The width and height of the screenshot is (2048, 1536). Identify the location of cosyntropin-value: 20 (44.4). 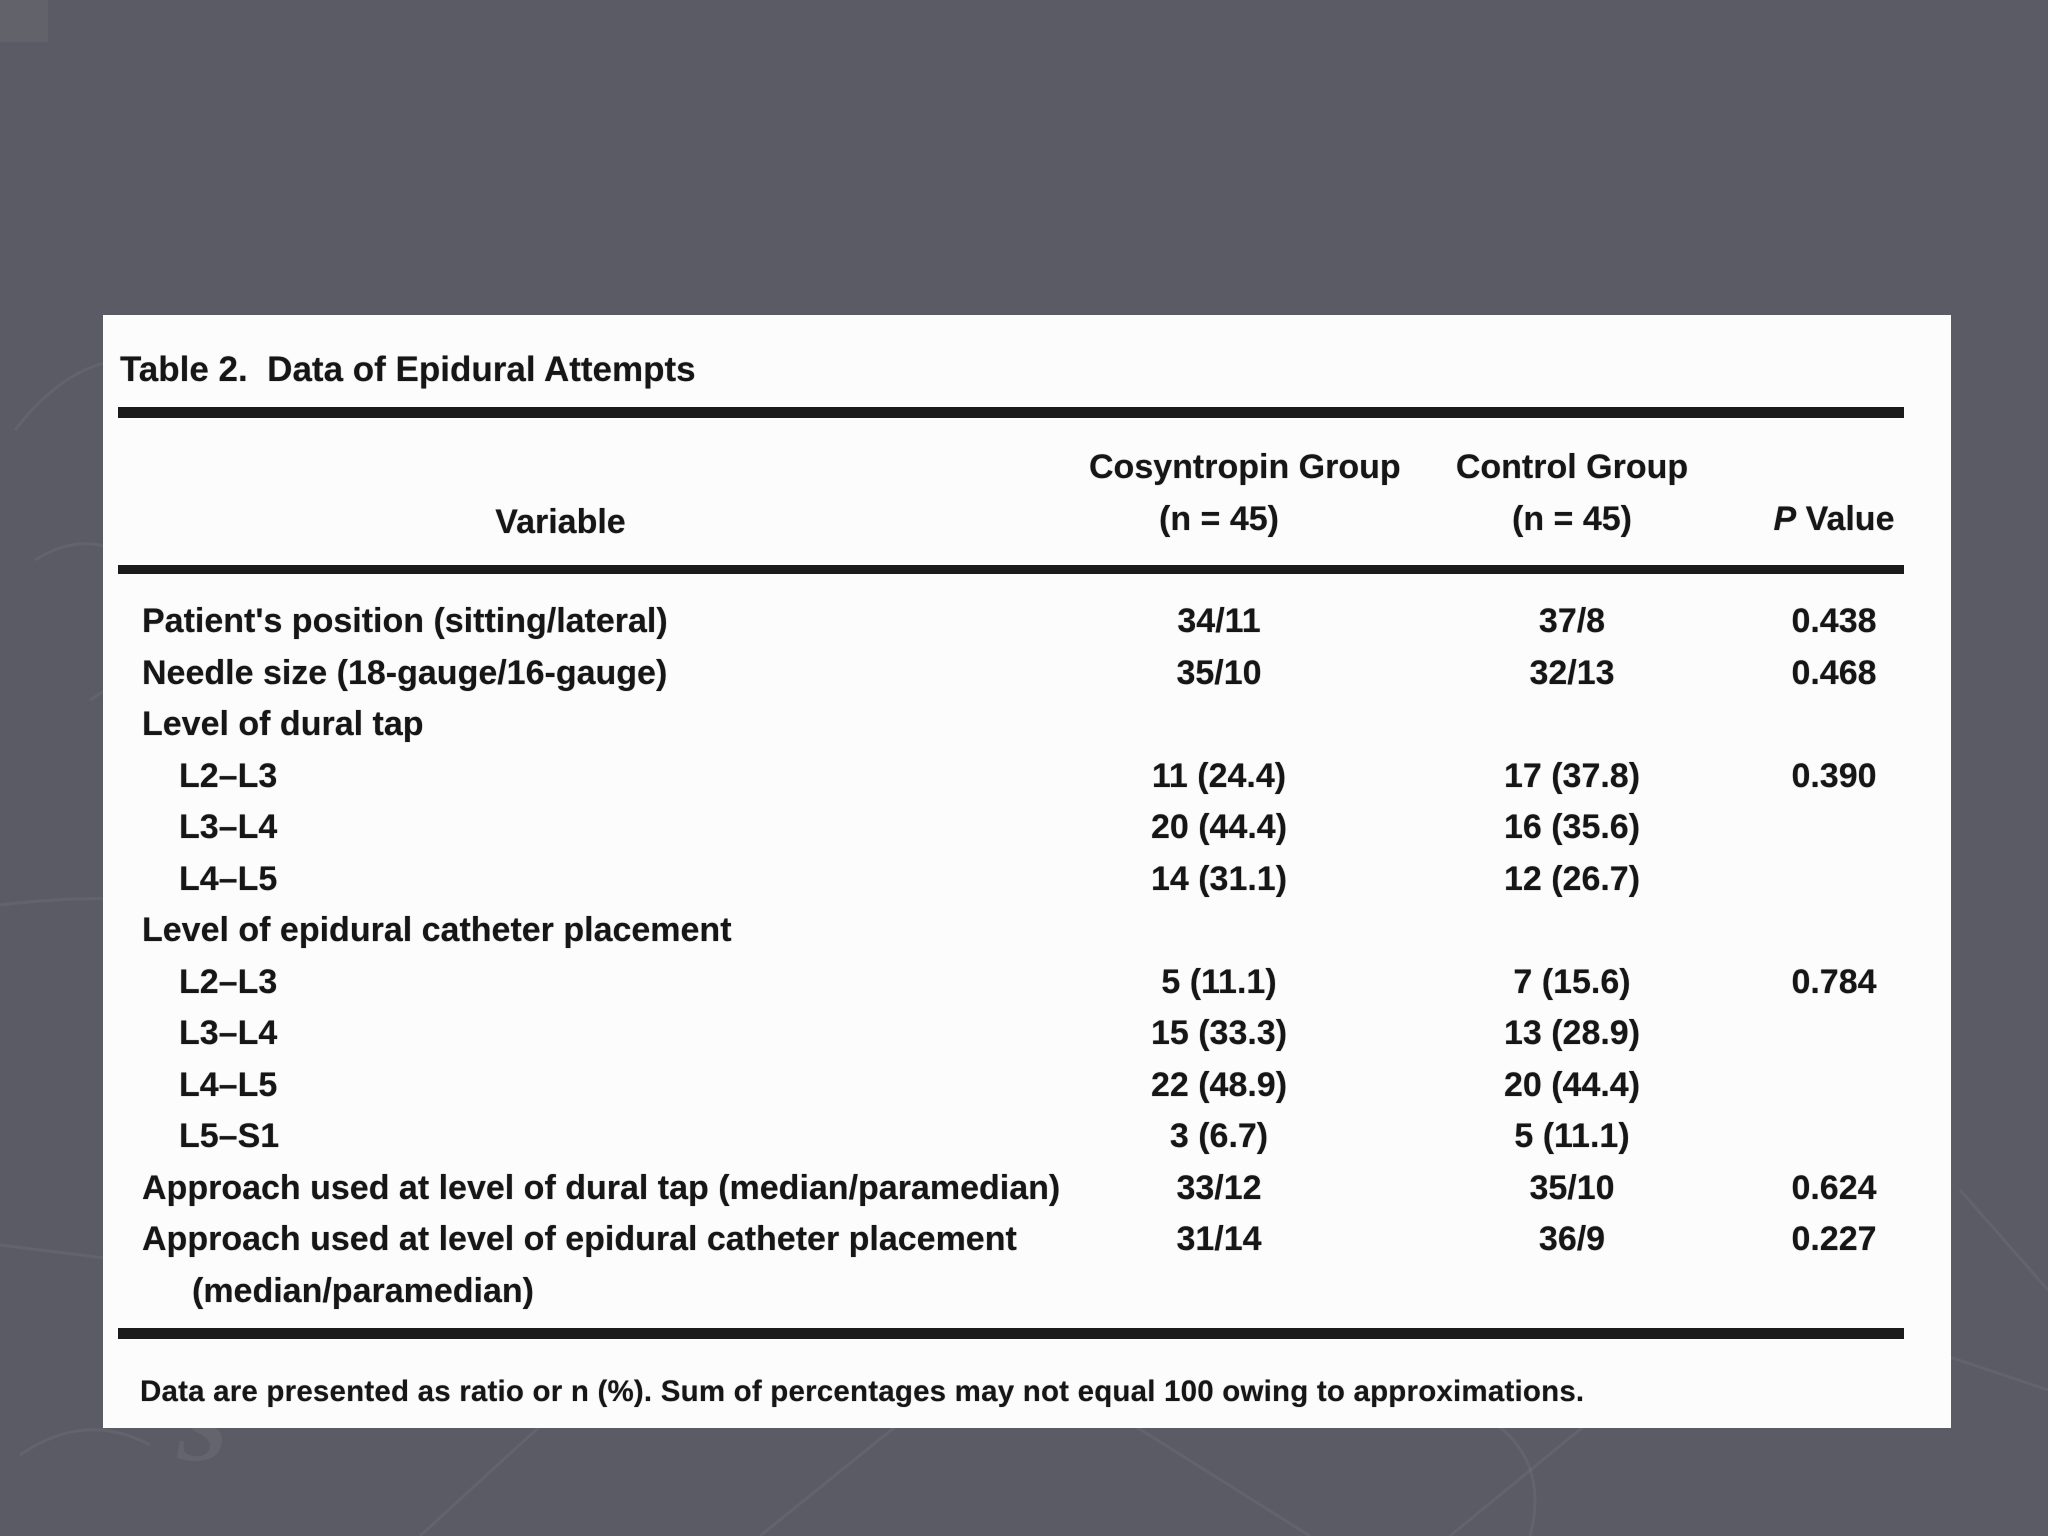
(1219, 827).